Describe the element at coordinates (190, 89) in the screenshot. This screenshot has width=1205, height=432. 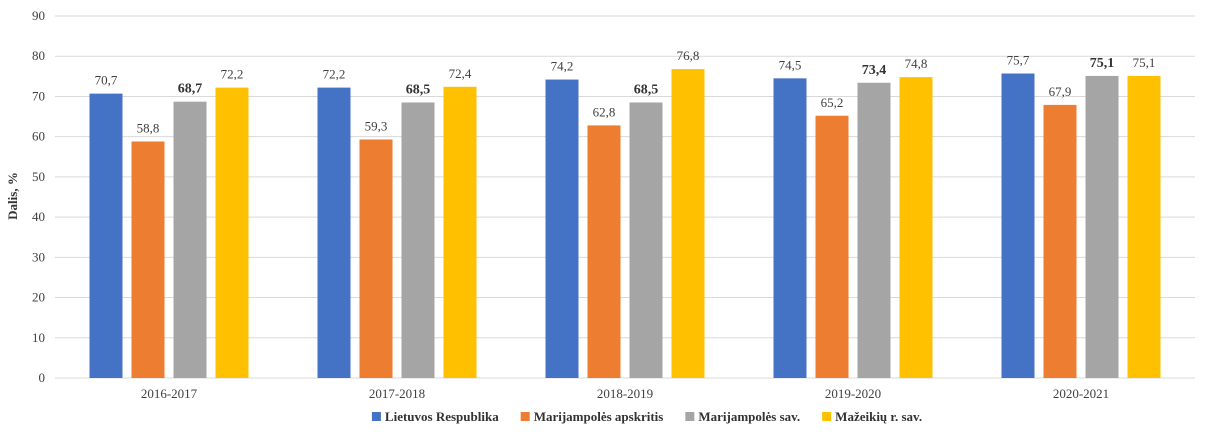
I see `data-label: 68,7` at that location.